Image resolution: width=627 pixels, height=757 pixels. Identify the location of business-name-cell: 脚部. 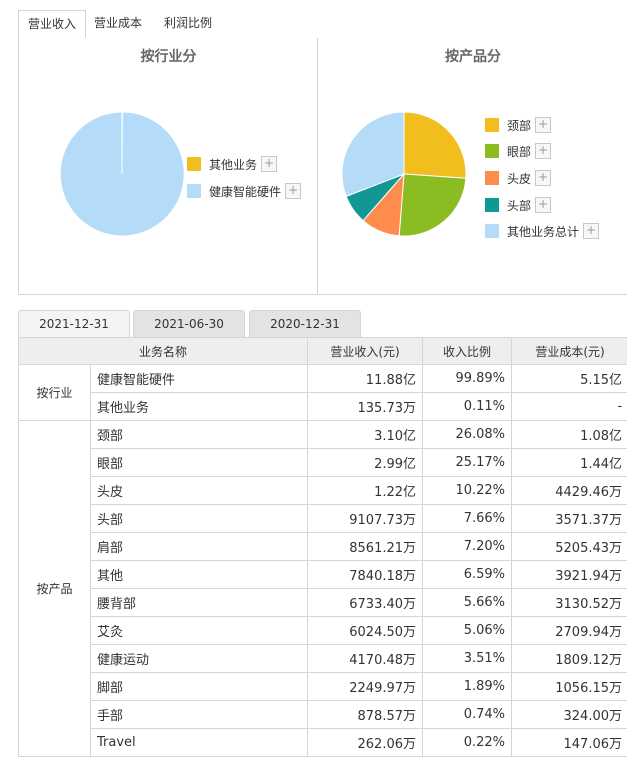
(199, 687).